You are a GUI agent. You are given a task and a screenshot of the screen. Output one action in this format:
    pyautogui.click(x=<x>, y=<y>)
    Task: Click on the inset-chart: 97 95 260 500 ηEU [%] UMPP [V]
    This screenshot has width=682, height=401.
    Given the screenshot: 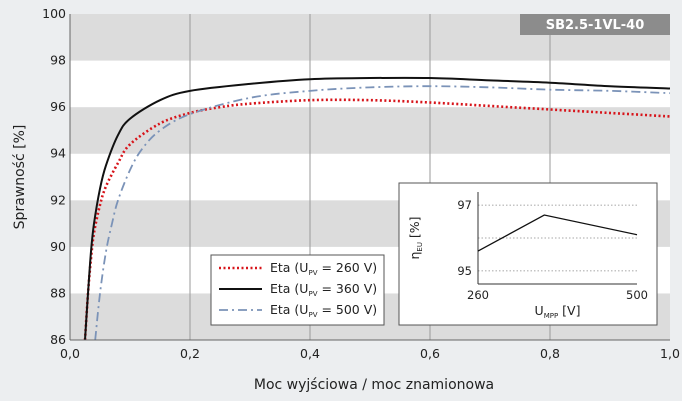 What is the action you would take?
    pyautogui.click(x=528, y=254)
    